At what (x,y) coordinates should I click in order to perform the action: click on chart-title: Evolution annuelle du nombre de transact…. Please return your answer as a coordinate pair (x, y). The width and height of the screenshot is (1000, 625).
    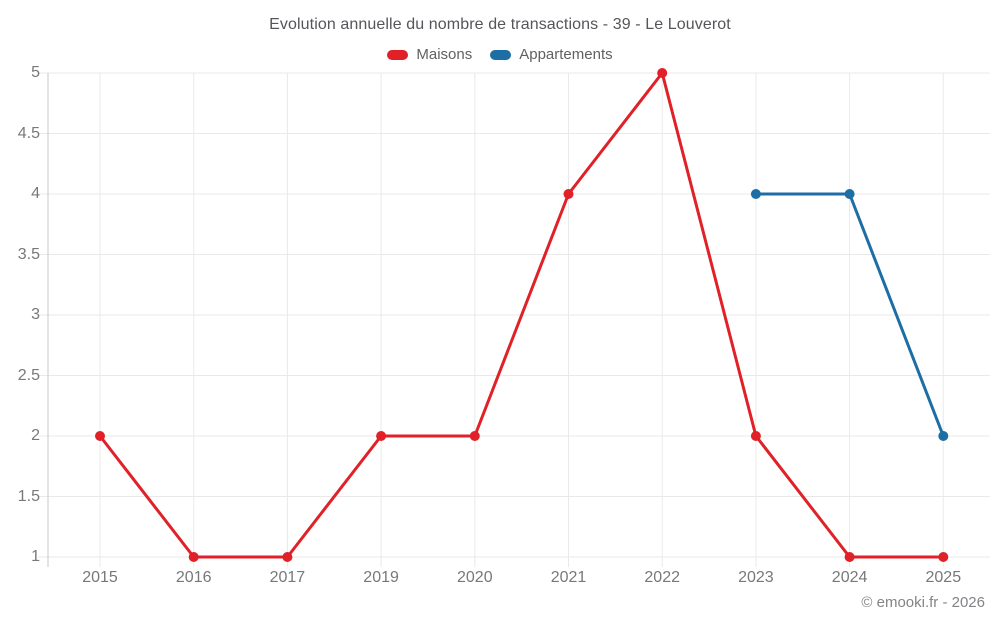
    Looking at the image, I should click on (500, 24).